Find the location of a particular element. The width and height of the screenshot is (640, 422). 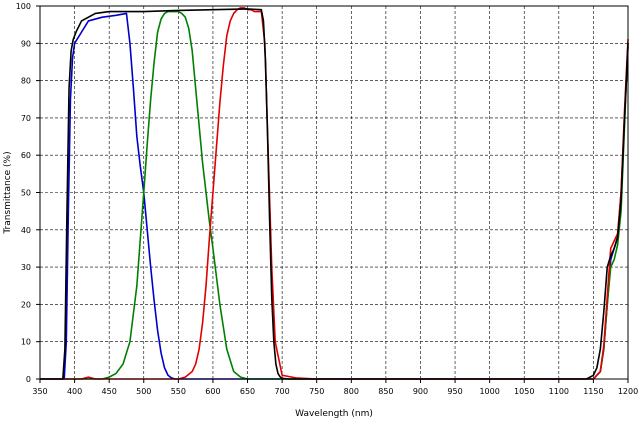

x-tick-label: 1200 is located at coordinates (628, 391).